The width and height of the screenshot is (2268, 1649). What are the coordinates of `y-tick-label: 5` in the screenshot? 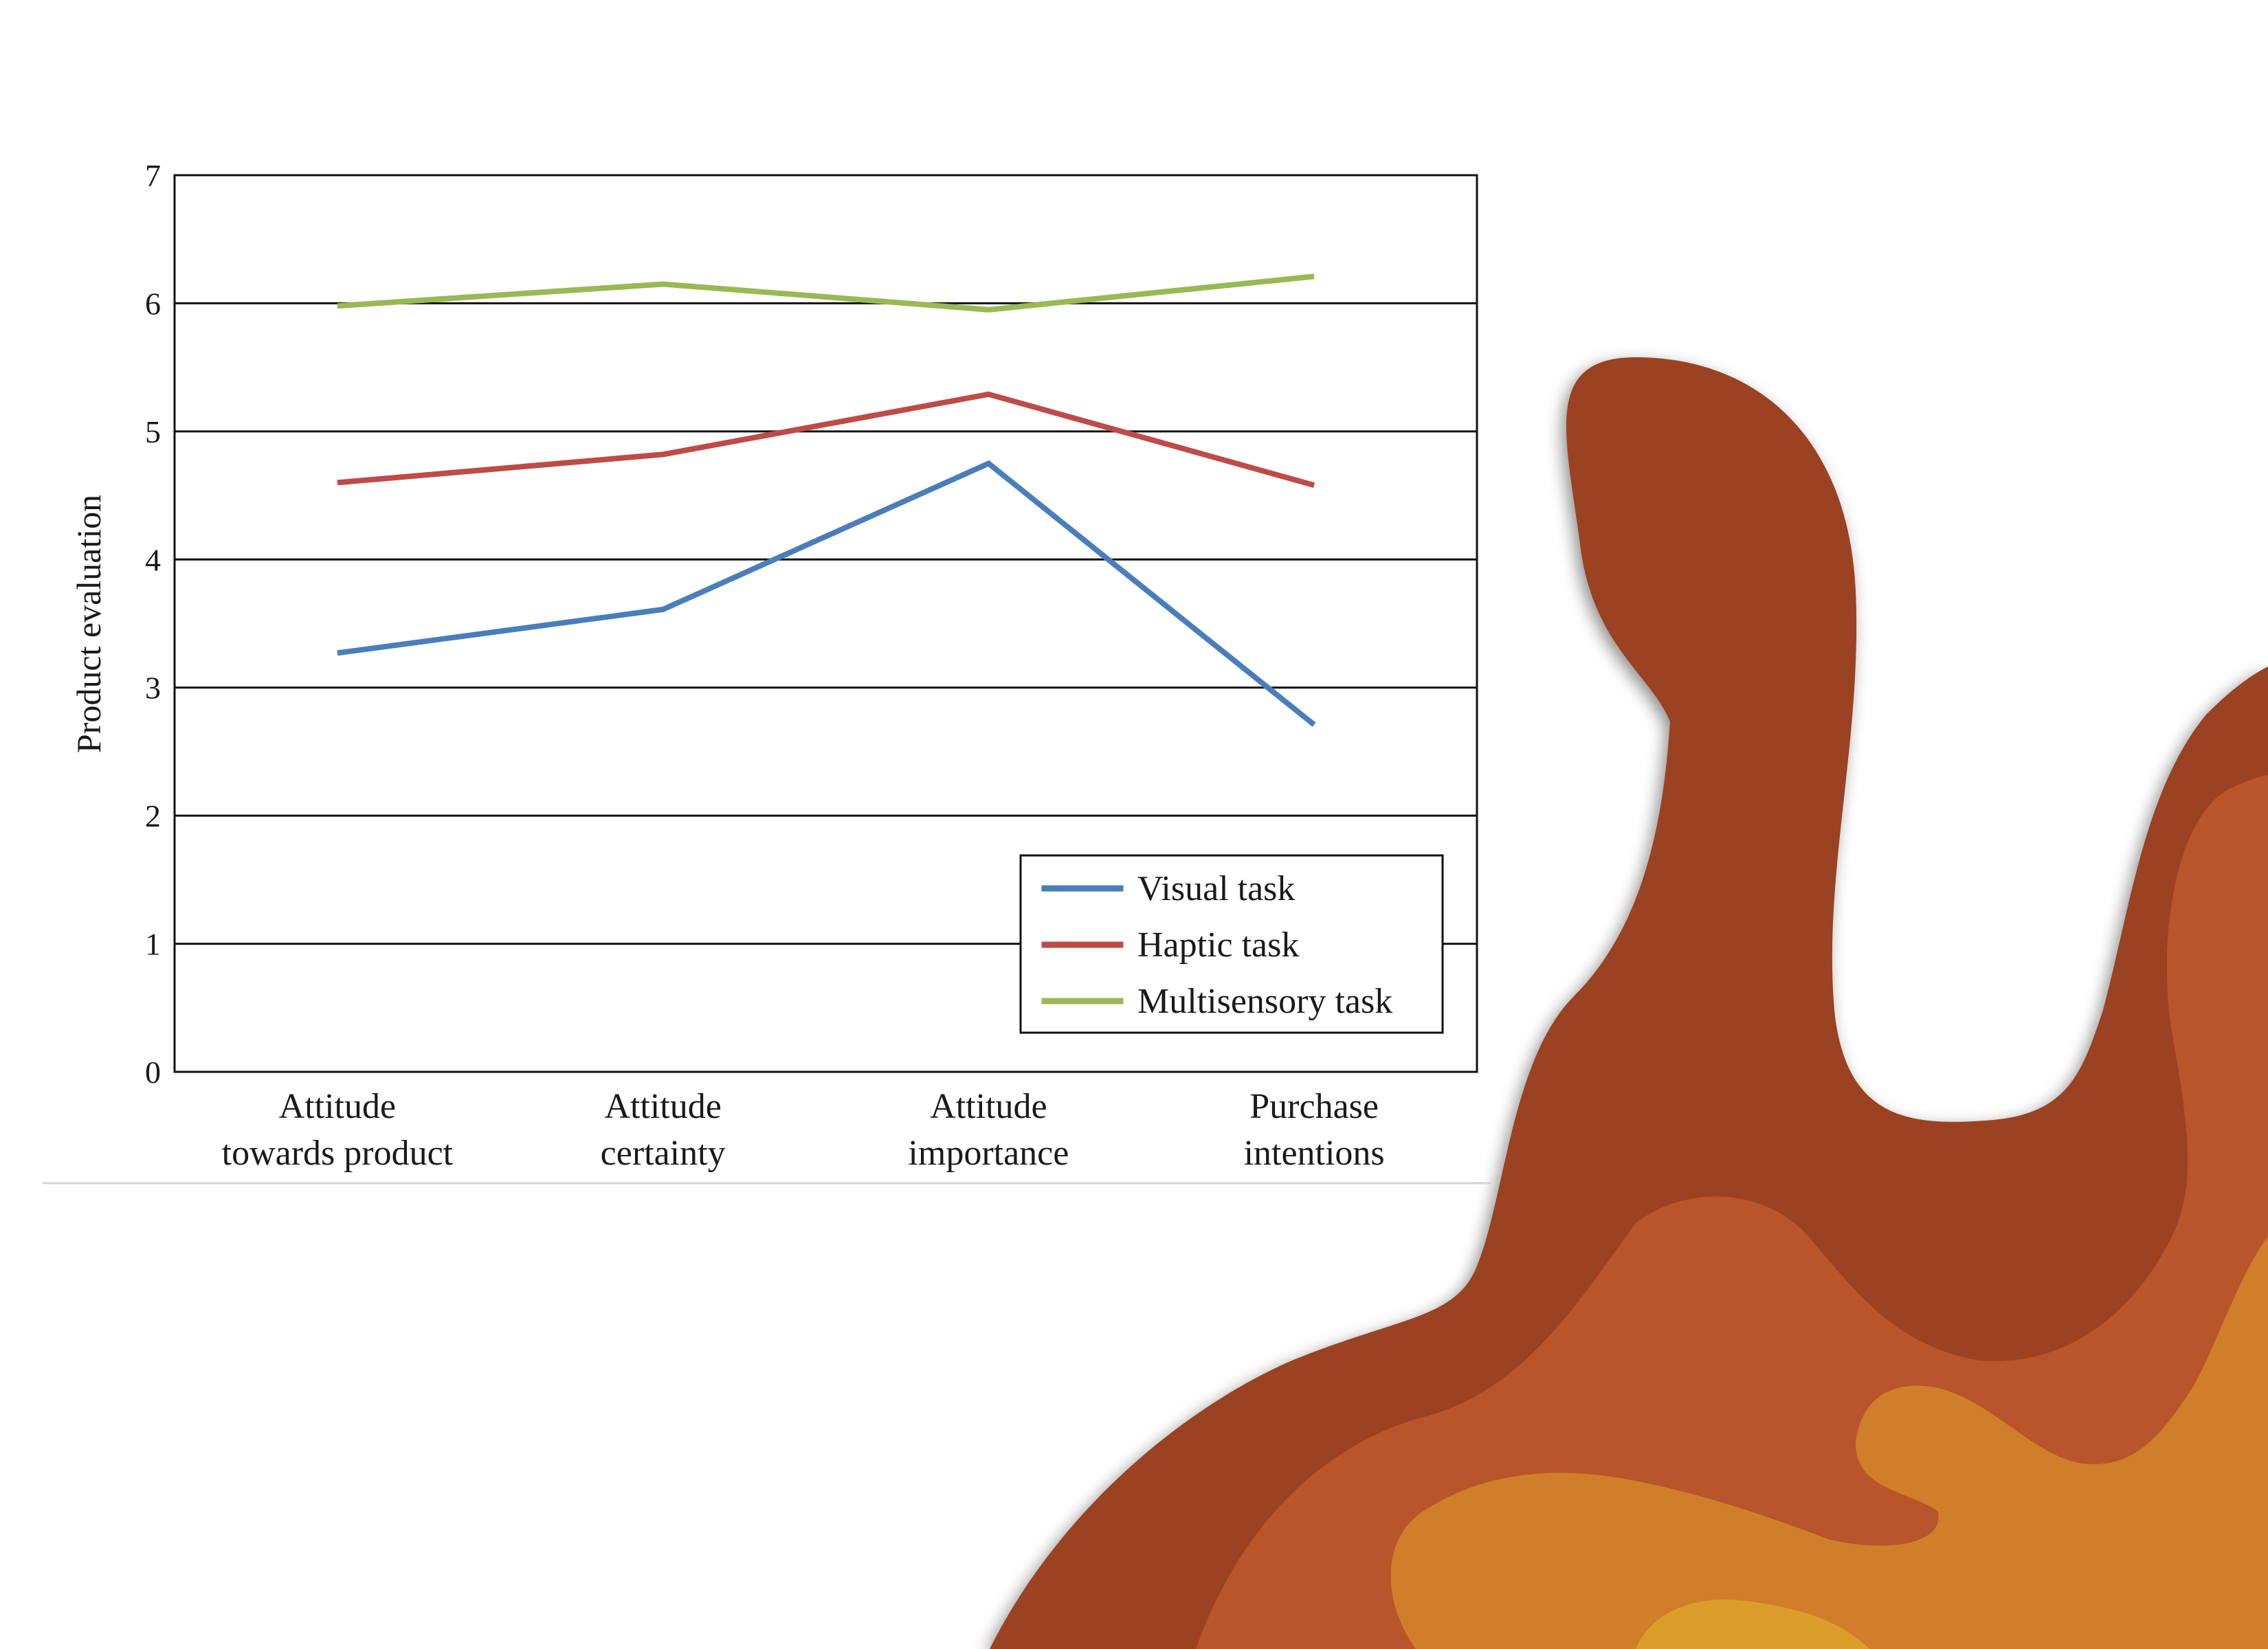 It's located at (153, 431).